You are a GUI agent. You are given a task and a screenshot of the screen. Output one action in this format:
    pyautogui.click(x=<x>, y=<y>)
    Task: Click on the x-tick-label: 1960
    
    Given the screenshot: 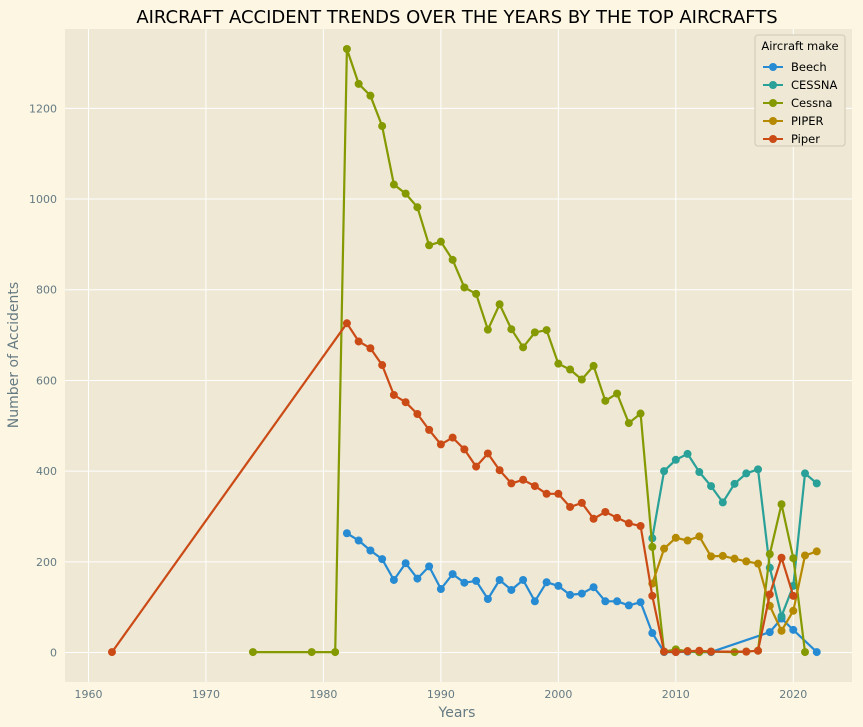 What is the action you would take?
    pyautogui.click(x=88, y=694)
    